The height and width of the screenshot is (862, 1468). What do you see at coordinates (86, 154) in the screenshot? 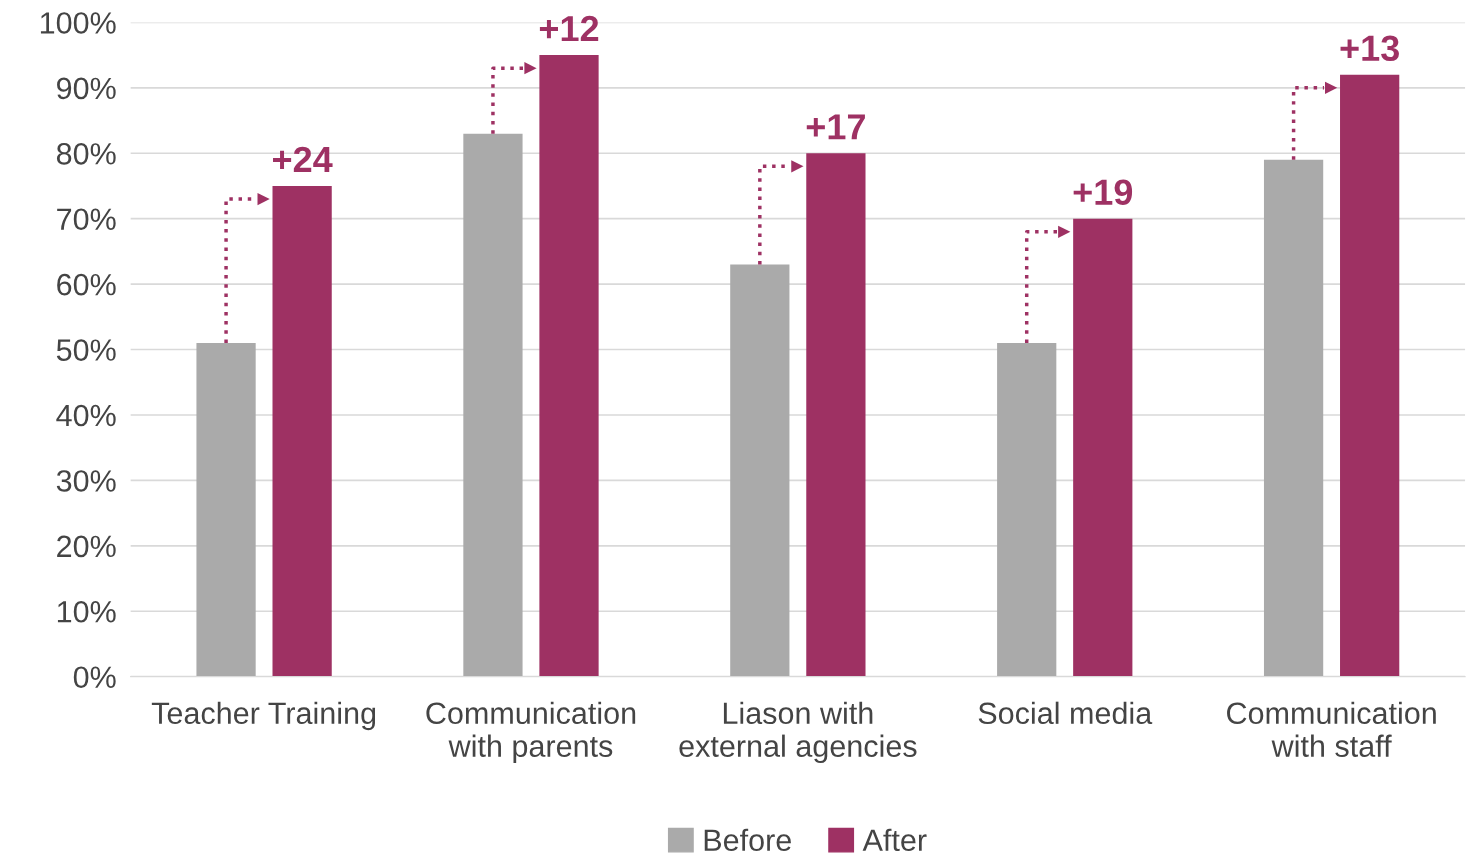
I see `y-tick-label: 80%` at bounding box center [86, 154].